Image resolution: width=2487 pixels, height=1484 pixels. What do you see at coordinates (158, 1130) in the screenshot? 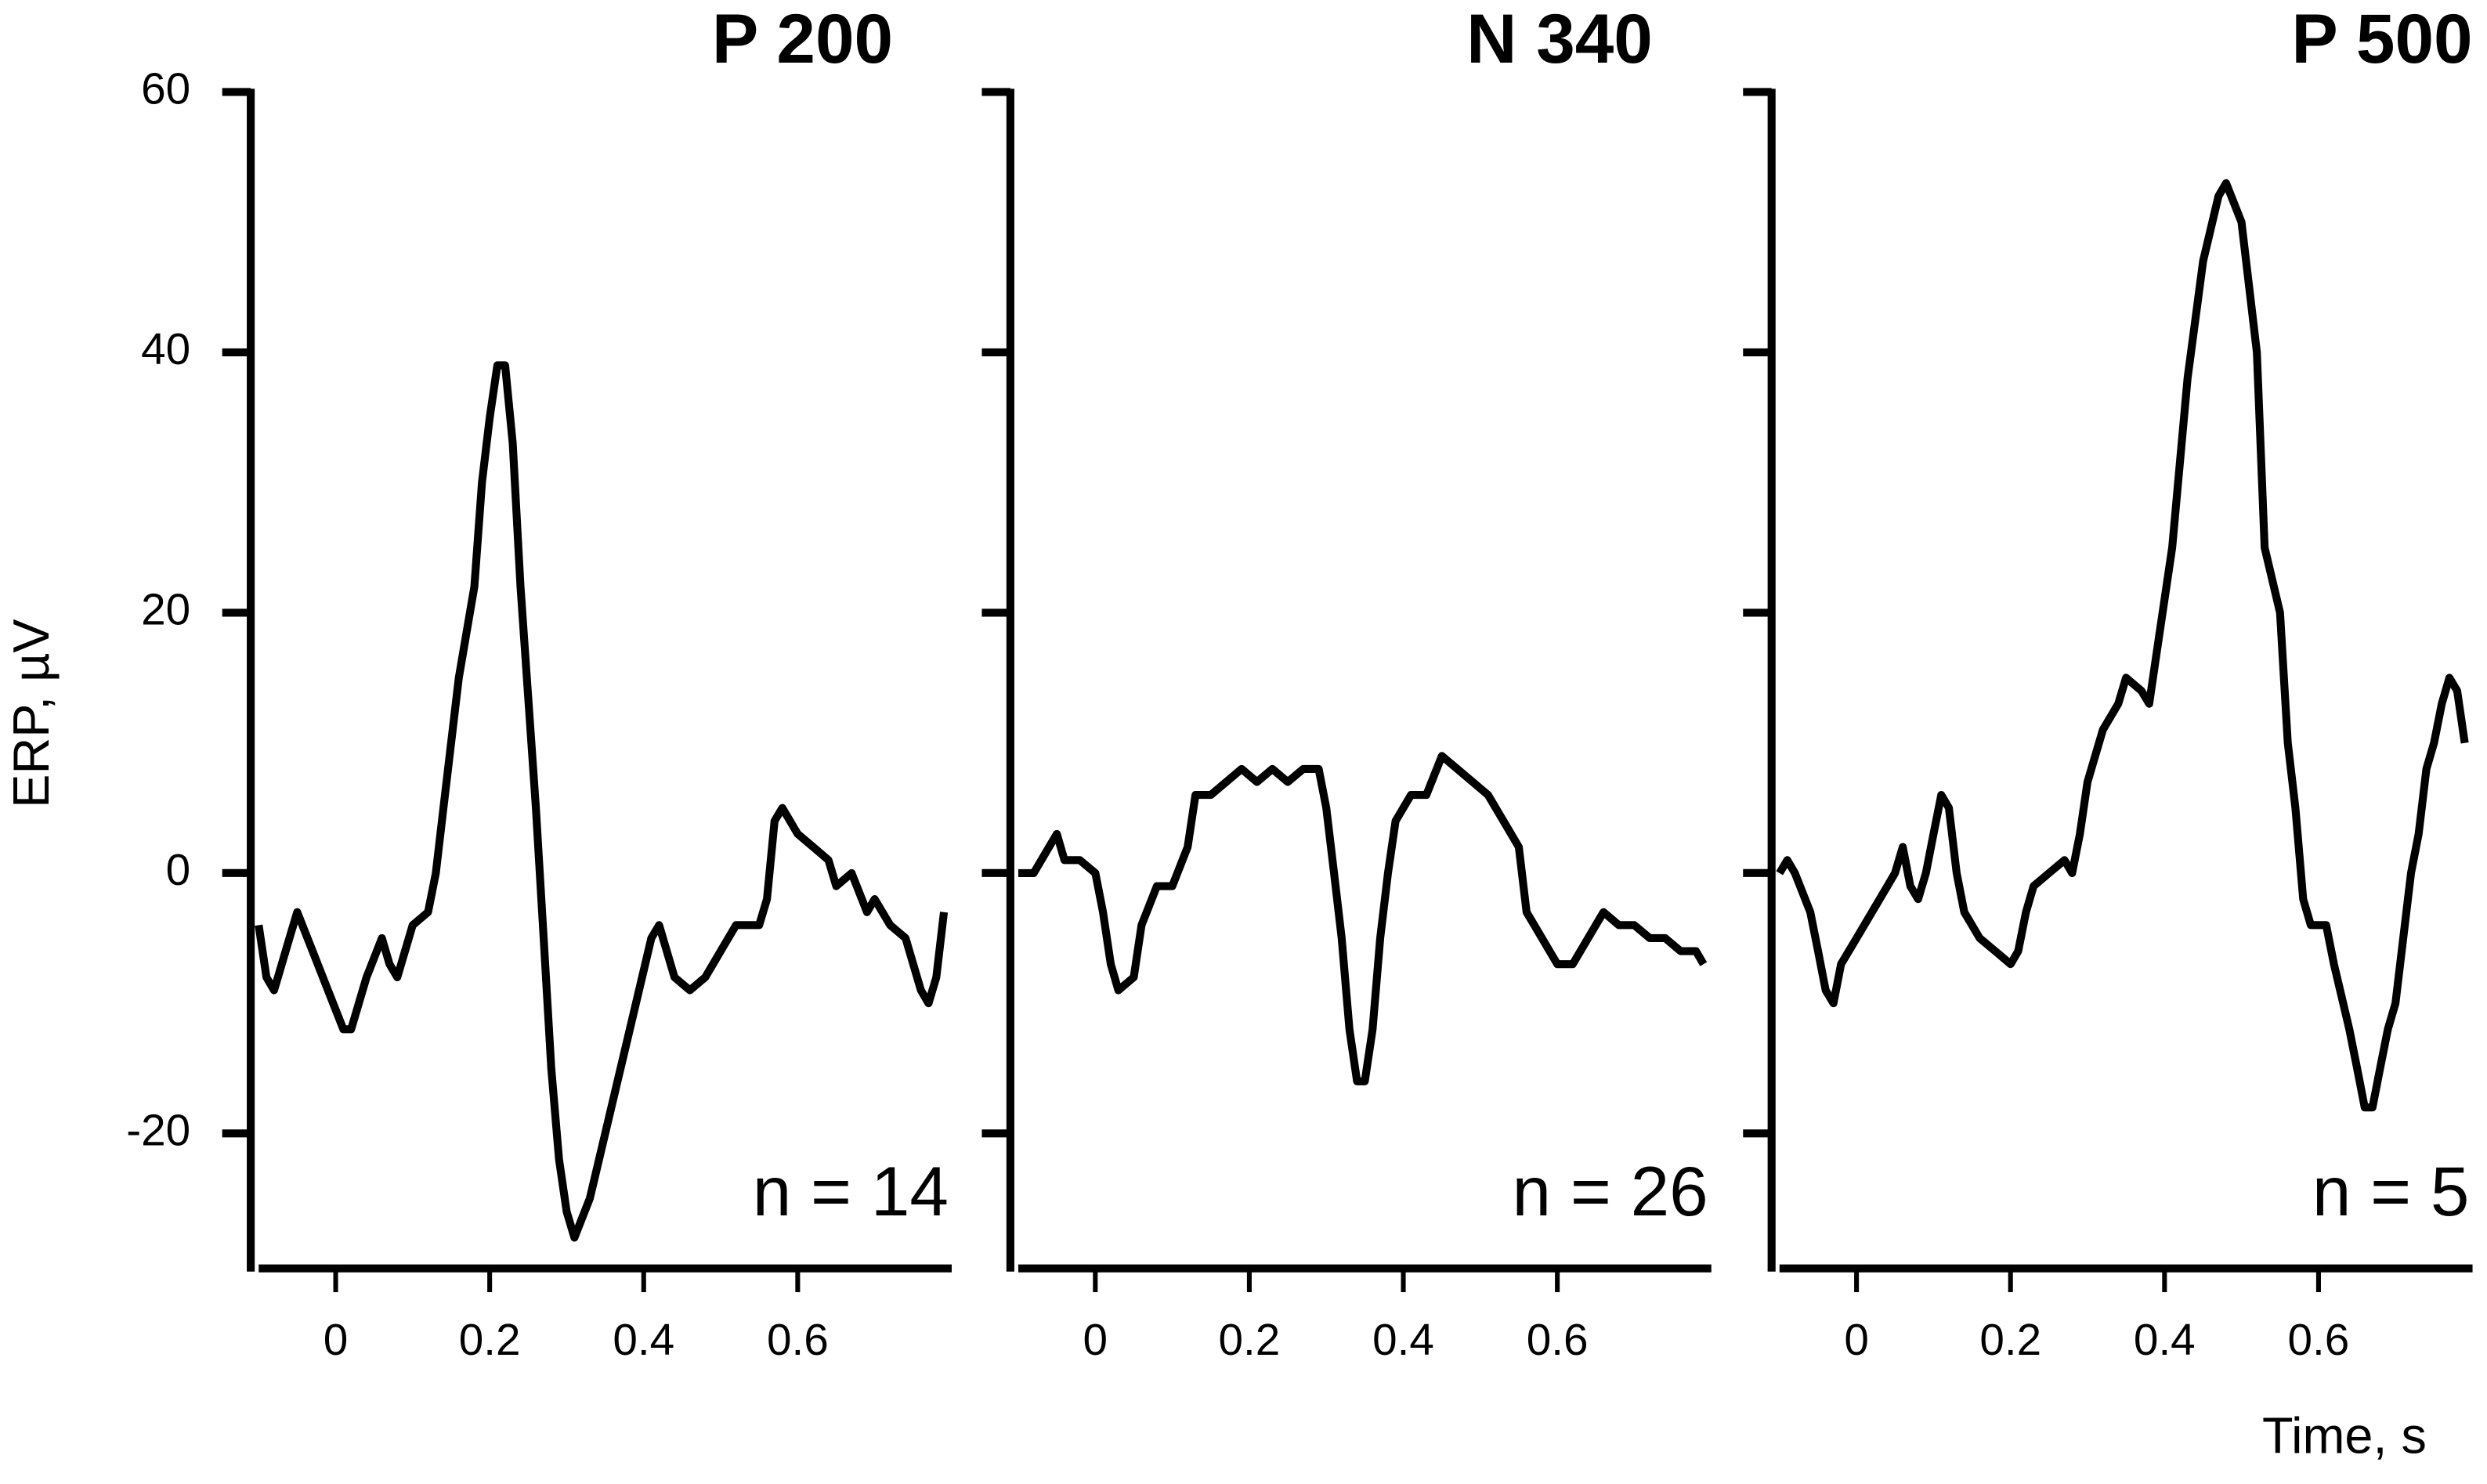
I see `y-tick-label: -20` at bounding box center [158, 1130].